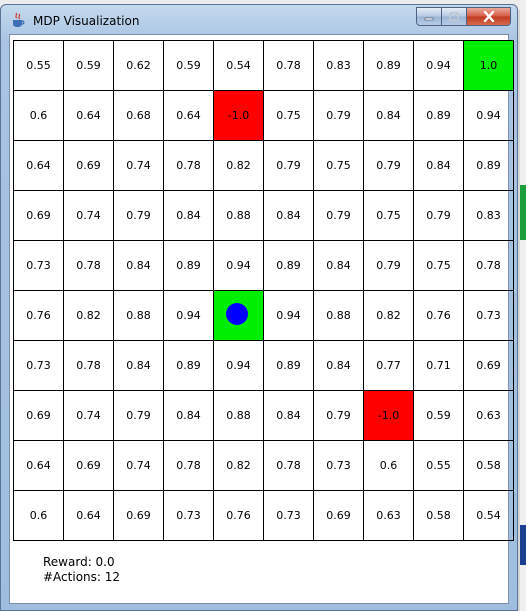 Image resolution: width=526 pixels, height=611 pixels. I want to click on desktop-accent-blue, so click(523, 545).